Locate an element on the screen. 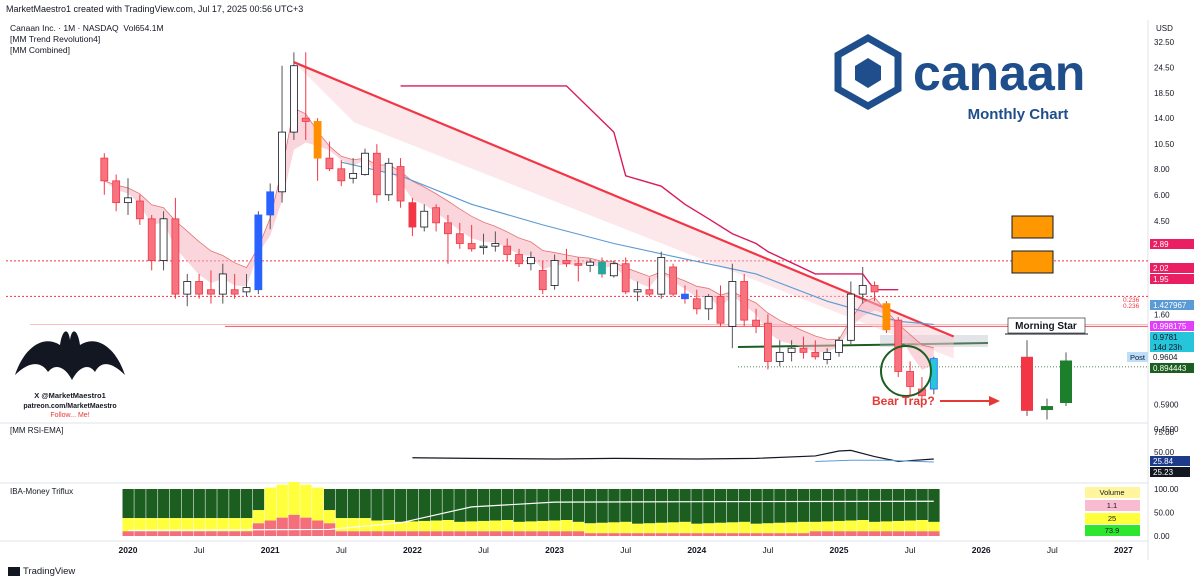  time-tick-label: Jul is located at coordinates (341, 550).